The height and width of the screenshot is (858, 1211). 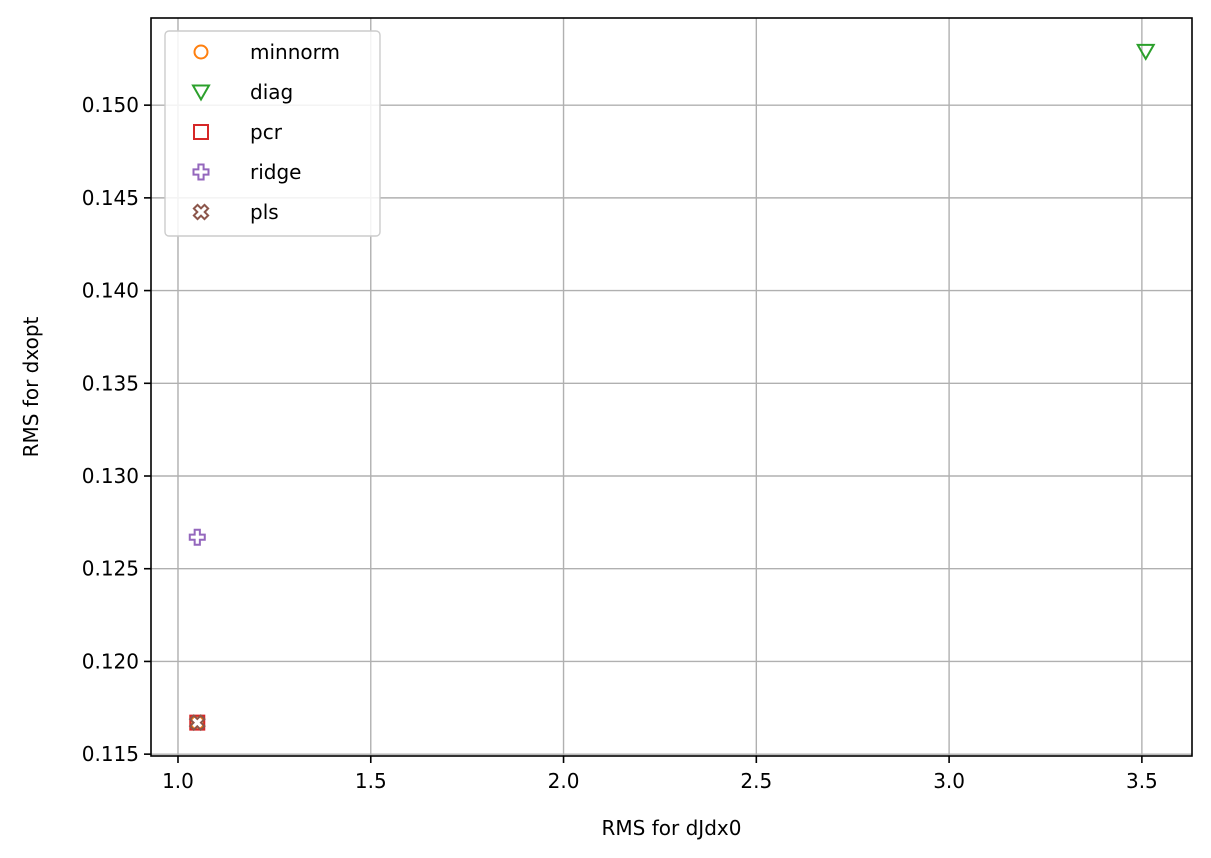 I want to click on x-tick-label: 1.5, so click(x=371, y=781).